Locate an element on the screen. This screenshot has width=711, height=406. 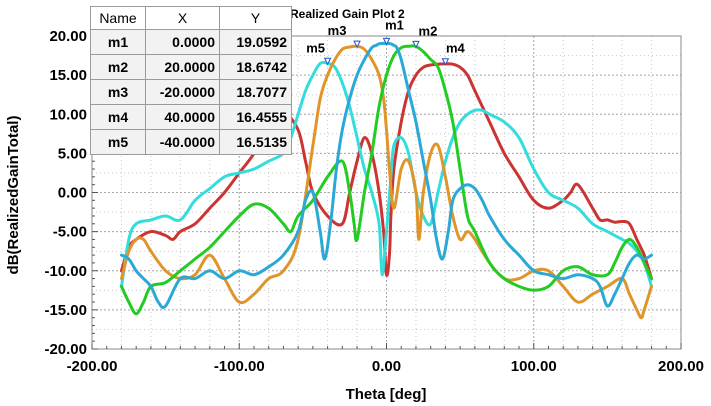
x-tick-label: 200.00 is located at coordinates (681, 366).